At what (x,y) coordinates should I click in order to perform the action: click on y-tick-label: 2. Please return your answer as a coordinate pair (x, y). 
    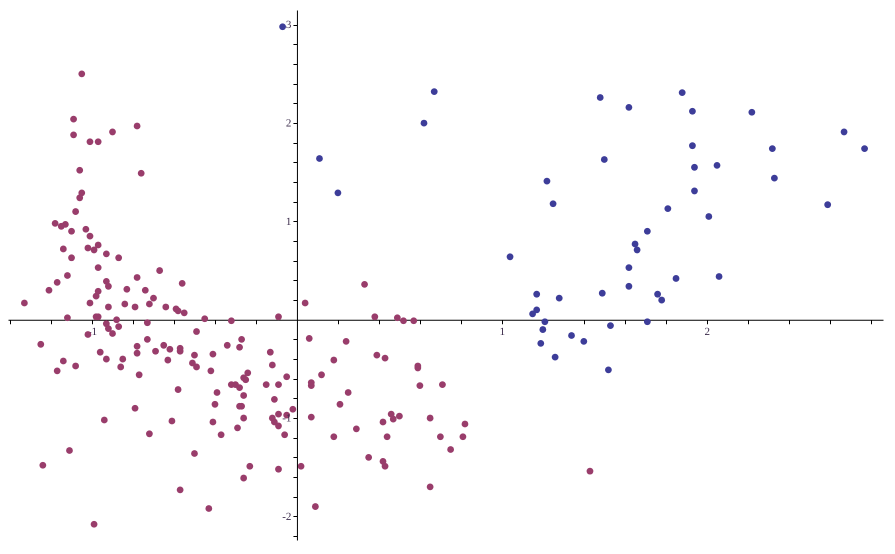
    Looking at the image, I should click on (289, 124).